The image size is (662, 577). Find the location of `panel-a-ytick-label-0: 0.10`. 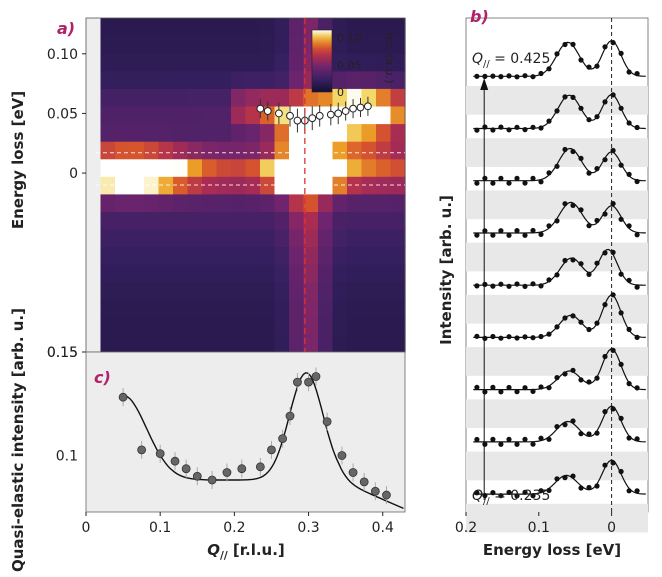

panel-a-ytick-label-0: 0.10 is located at coordinates (62, 55).